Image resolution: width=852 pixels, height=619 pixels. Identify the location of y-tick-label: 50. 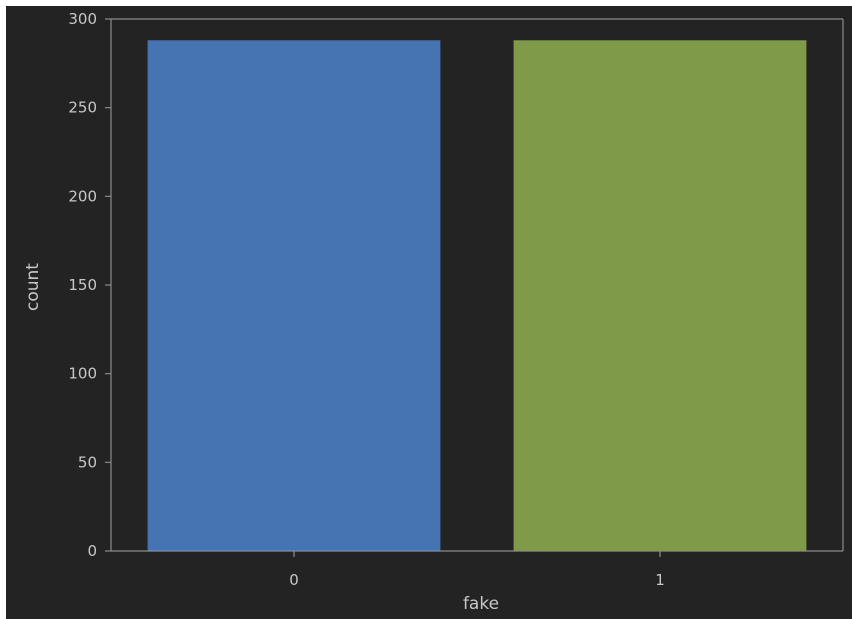
(87, 462).